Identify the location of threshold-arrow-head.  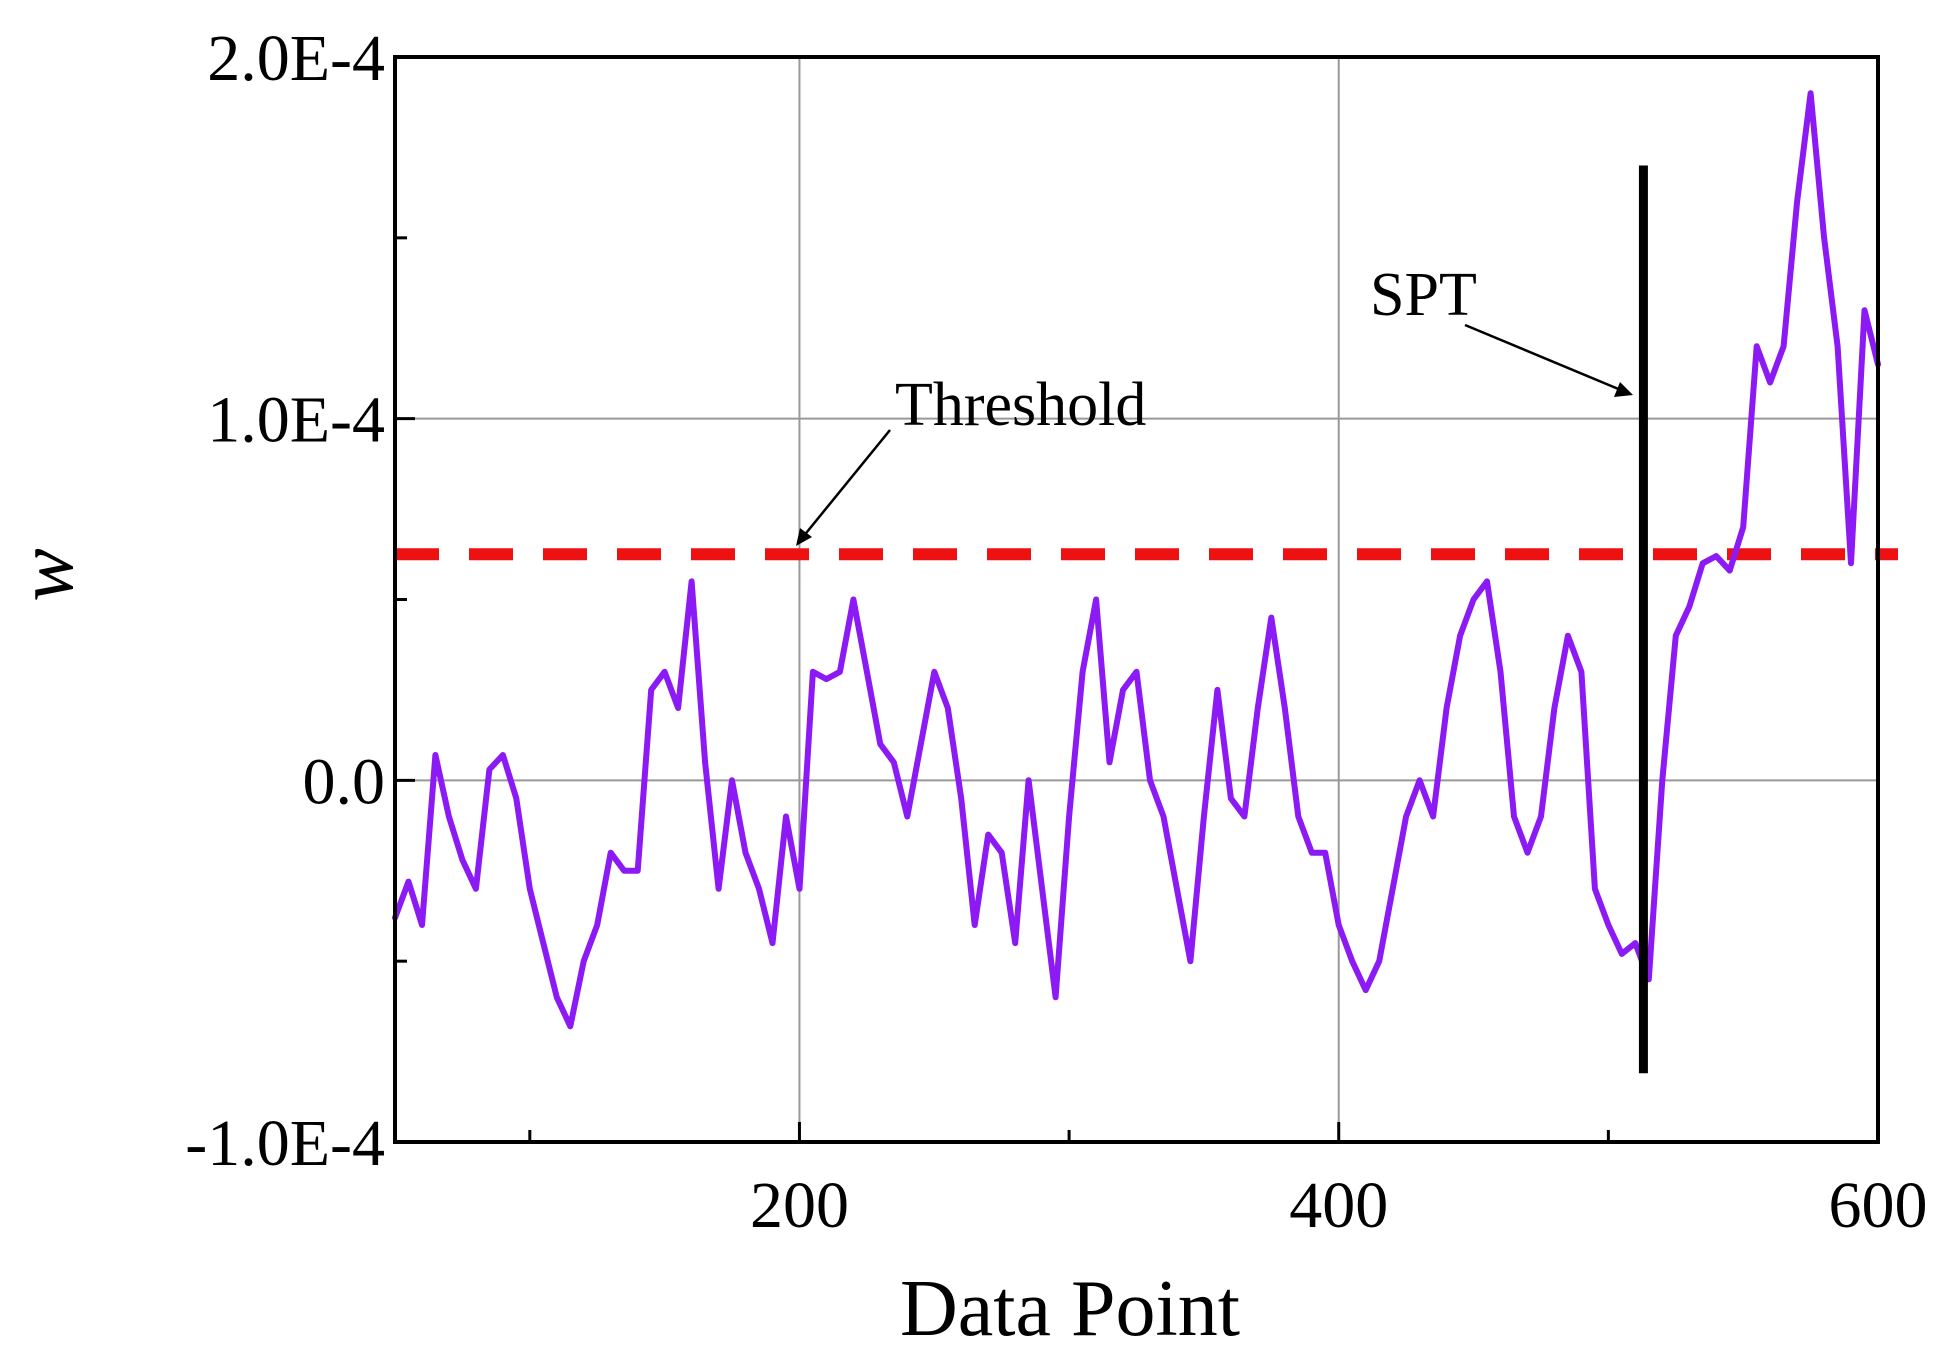
(804, 537).